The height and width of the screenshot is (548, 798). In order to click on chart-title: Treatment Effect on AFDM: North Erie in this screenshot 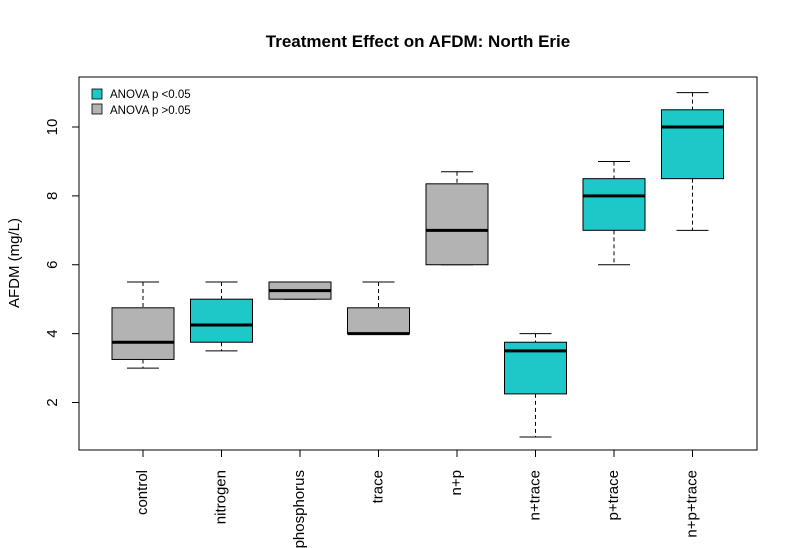, I will do `click(418, 41)`.